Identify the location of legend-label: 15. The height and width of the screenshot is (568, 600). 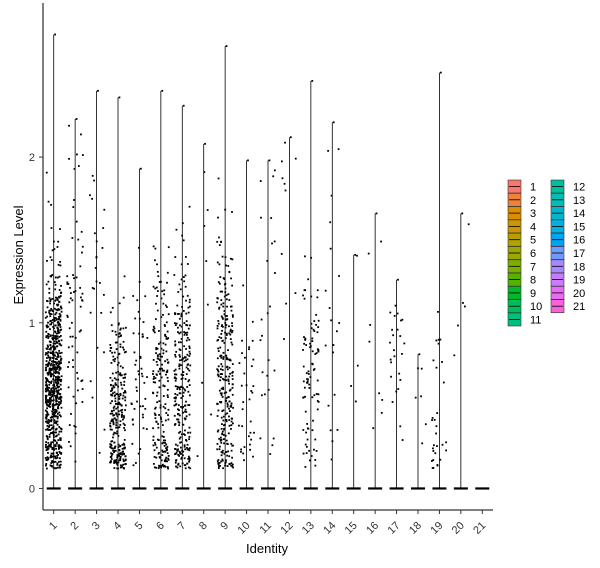
(579, 227).